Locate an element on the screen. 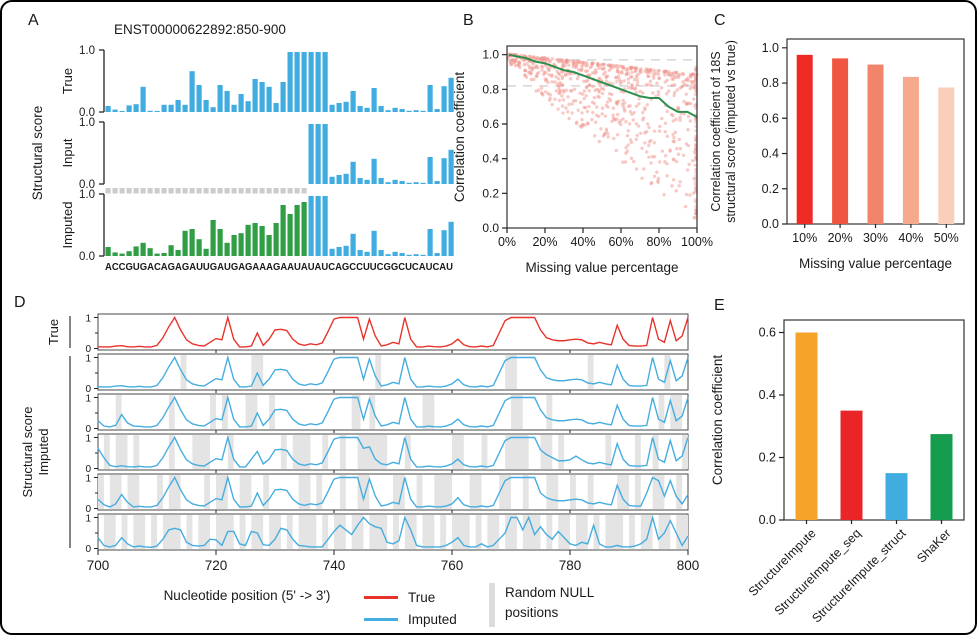 This screenshot has width=977, height=635. svg-text: 40% is located at coordinates (910, 238).